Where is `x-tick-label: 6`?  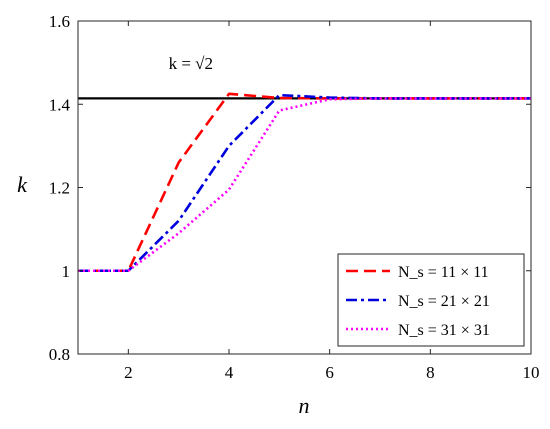 x-tick-label: 6 is located at coordinates (329, 372).